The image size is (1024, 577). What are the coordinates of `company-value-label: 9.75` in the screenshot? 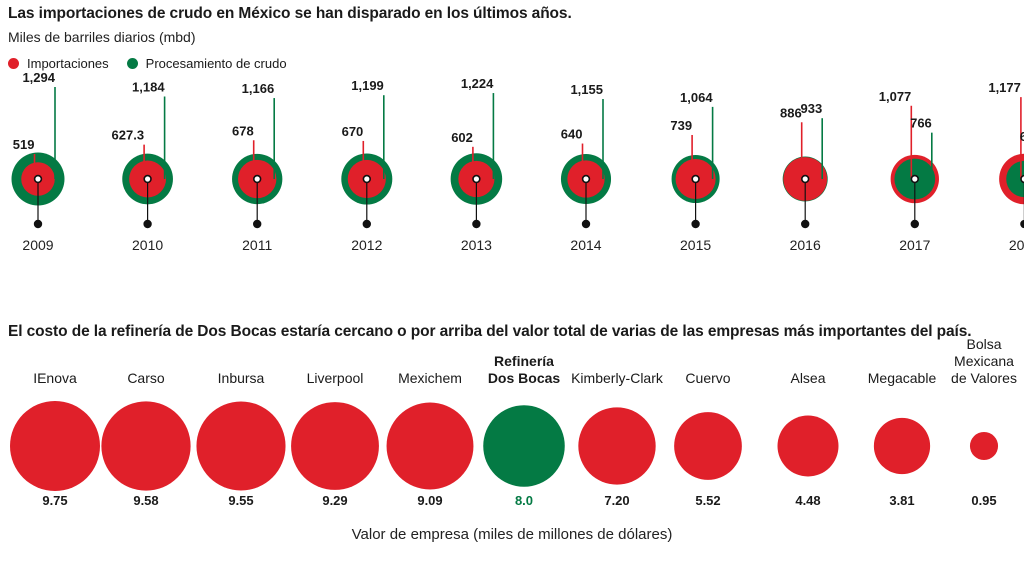 It's located at (54, 500).